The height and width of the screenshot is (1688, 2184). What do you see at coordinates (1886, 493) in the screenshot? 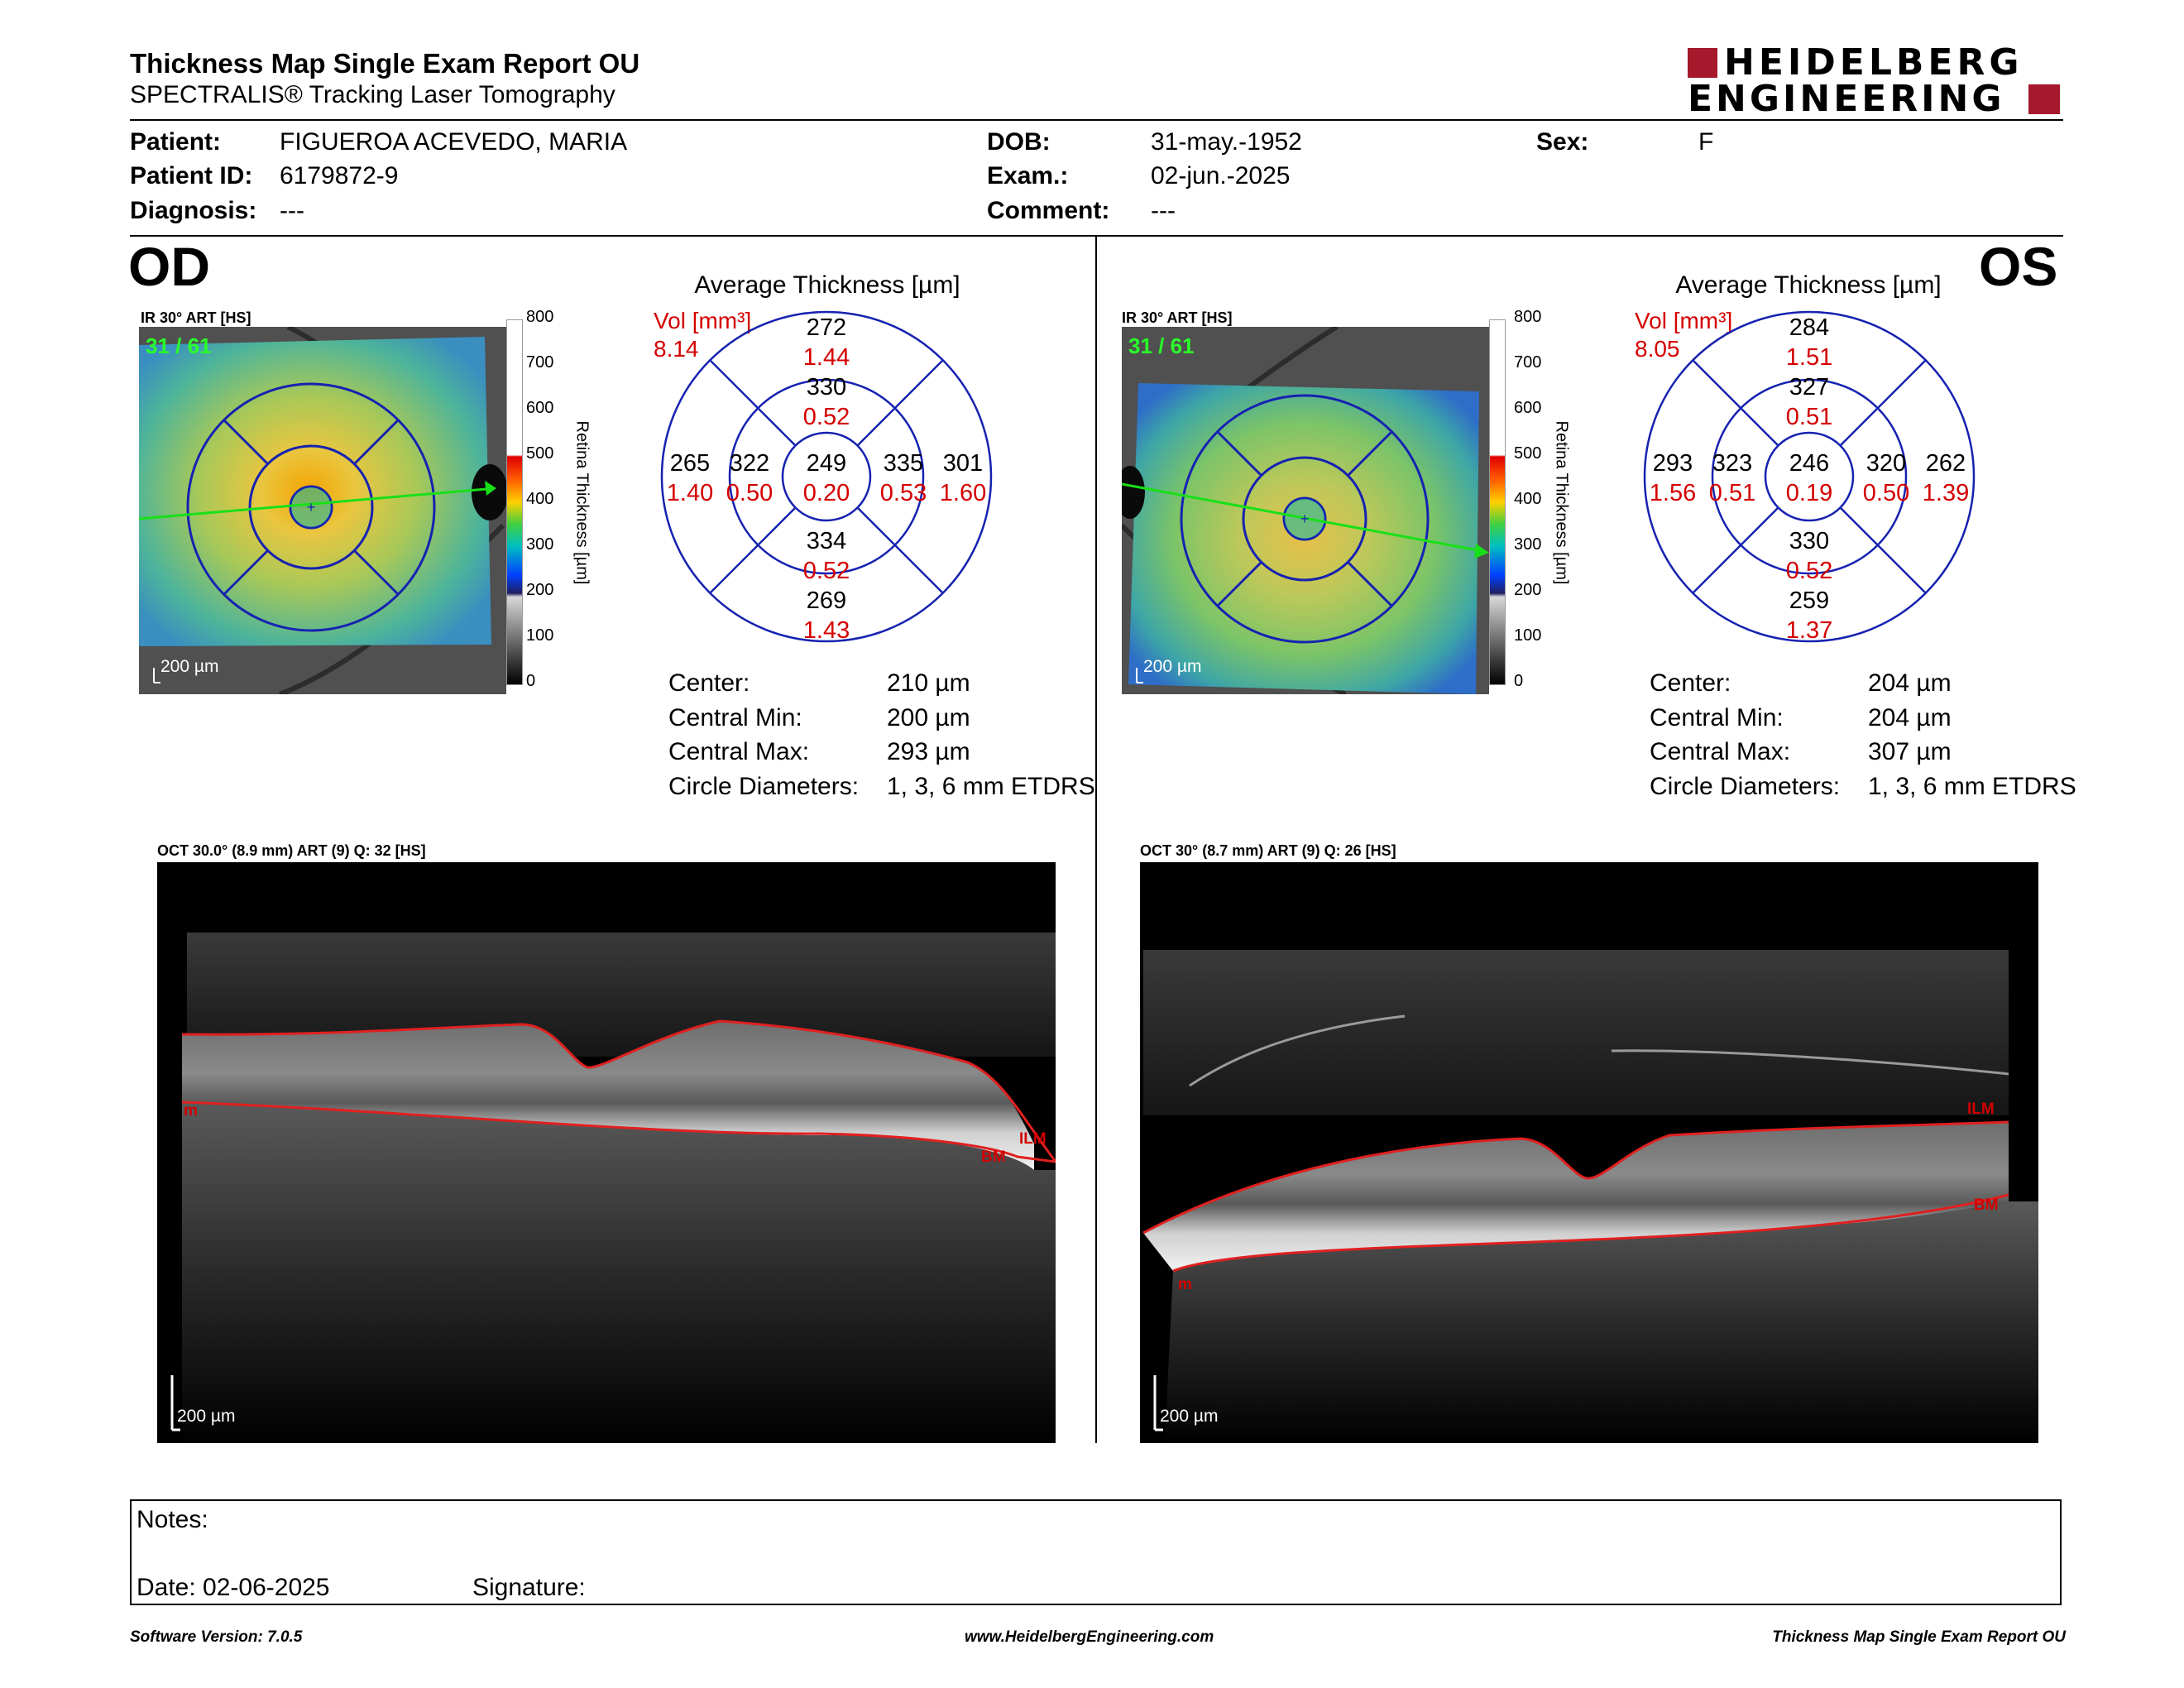
I see `os-inner-nas-vol: 0.50` at bounding box center [1886, 493].